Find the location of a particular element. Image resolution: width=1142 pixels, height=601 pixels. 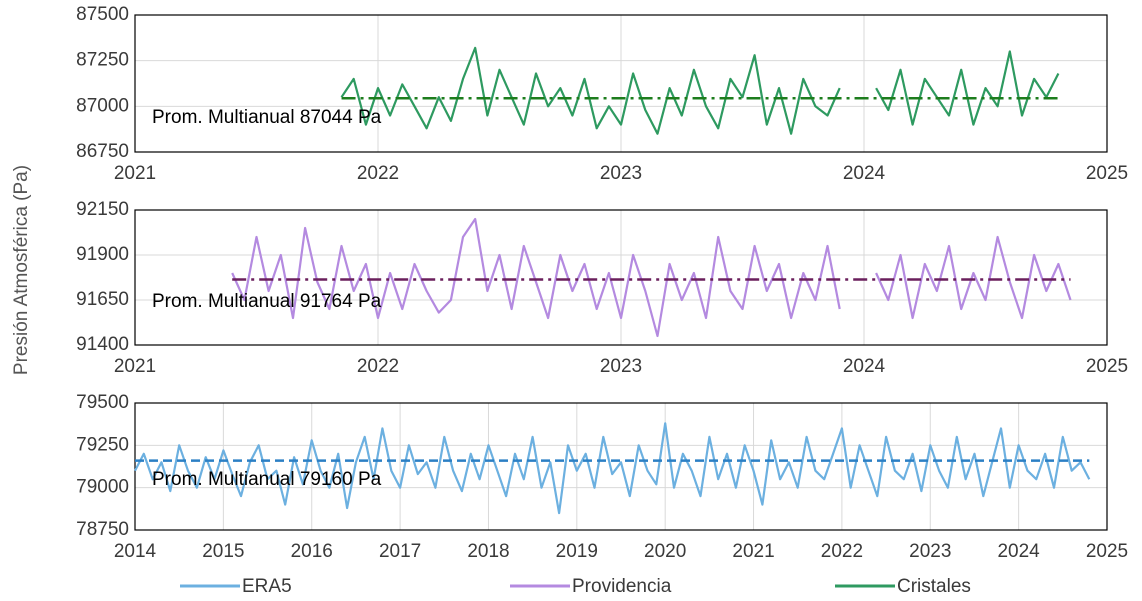

annotation: Prom. Multianual 87044 Pa is located at coordinates (267, 117).